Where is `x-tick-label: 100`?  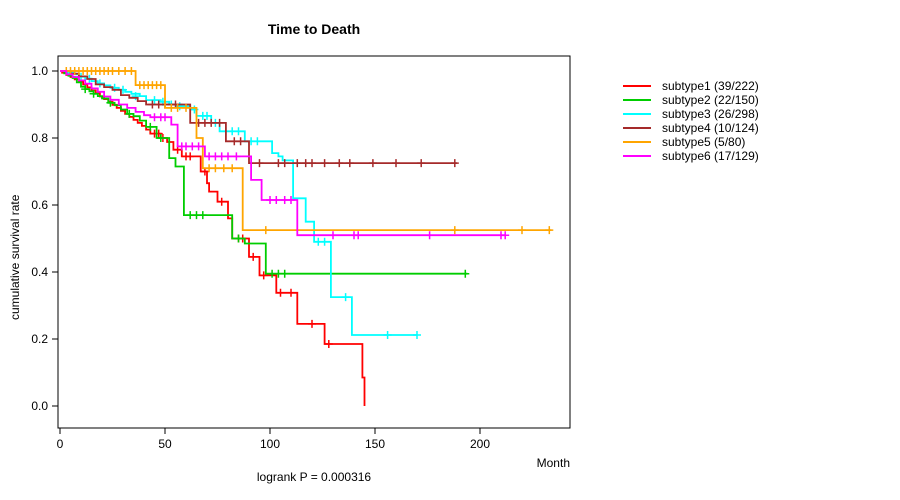
x-tick-label: 100 is located at coordinates (270, 444).